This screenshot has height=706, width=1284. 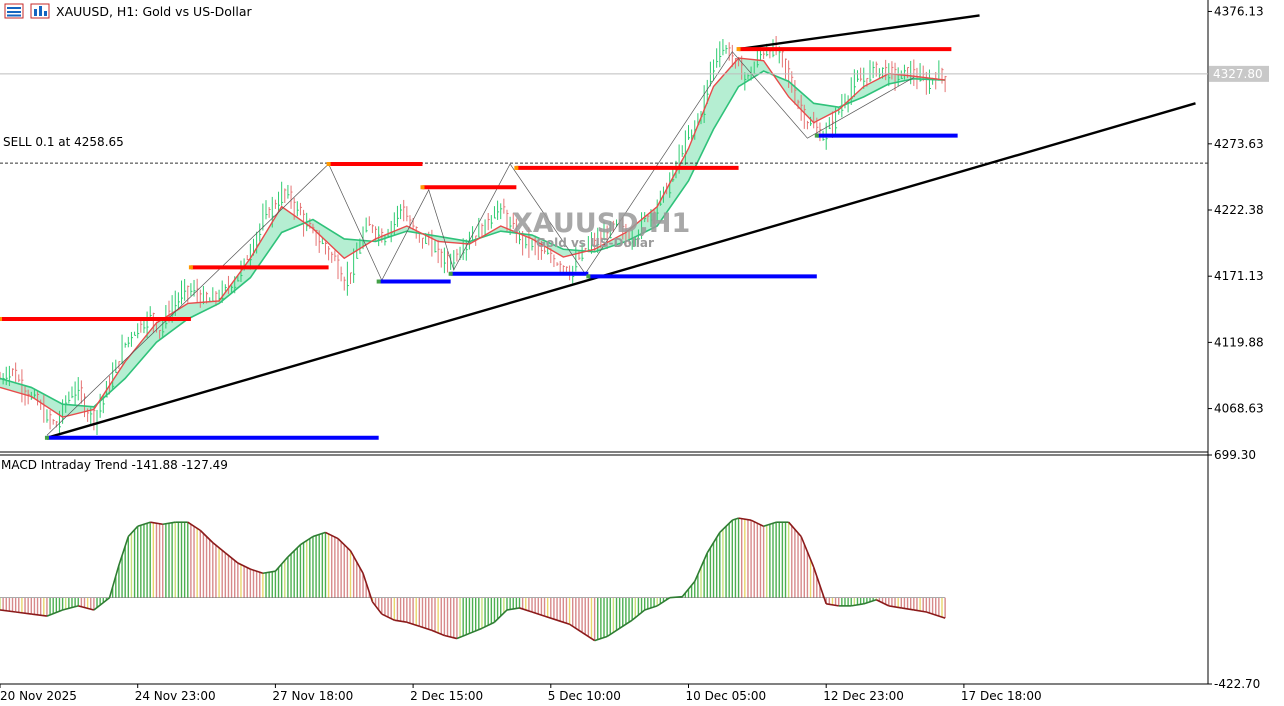 What do you see at coordinates (584, 696) in the screenshot?
I see `time-tick-label: 5 Dec 10:00` at bounding box center [584, 696].